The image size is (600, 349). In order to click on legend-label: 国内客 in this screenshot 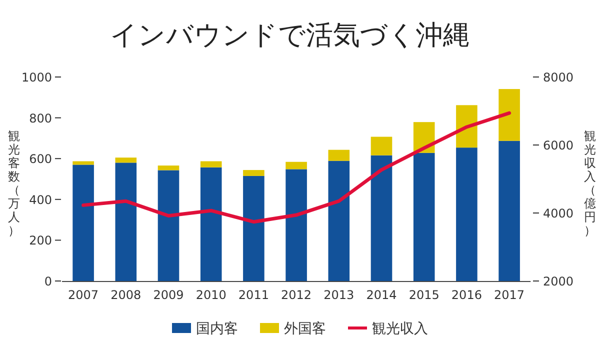, I will do `click(217, 329)`.